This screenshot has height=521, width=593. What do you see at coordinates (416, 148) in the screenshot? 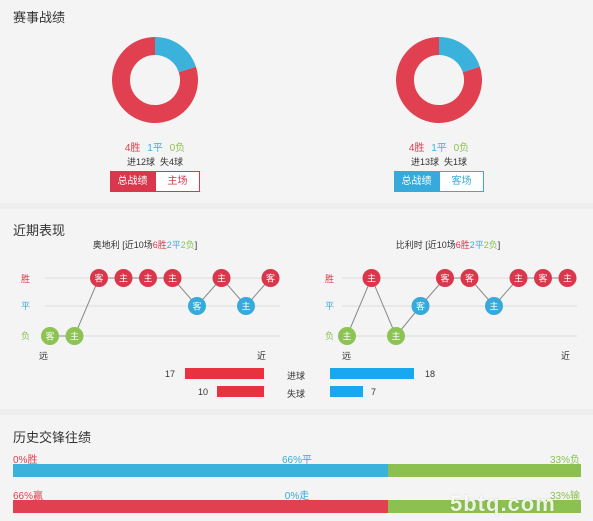
I see `right-wins: 4胜` at bounding box center [416, 148].